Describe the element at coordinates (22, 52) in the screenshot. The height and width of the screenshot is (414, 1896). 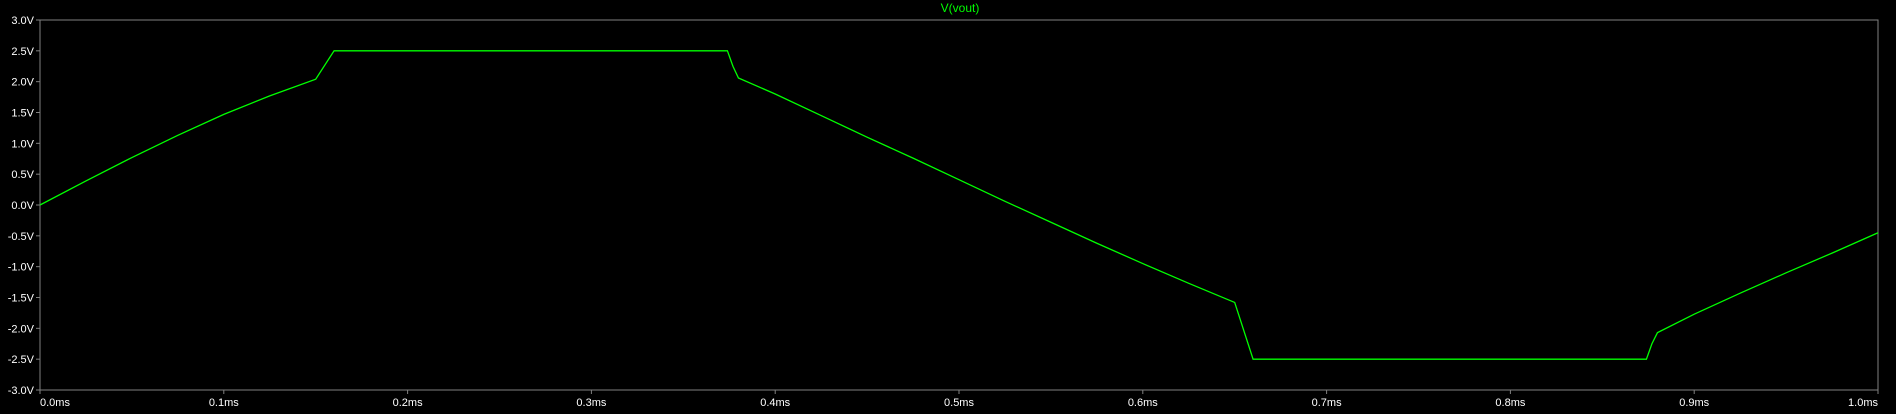
I see `y-tick-label: 2.5V` at that location.